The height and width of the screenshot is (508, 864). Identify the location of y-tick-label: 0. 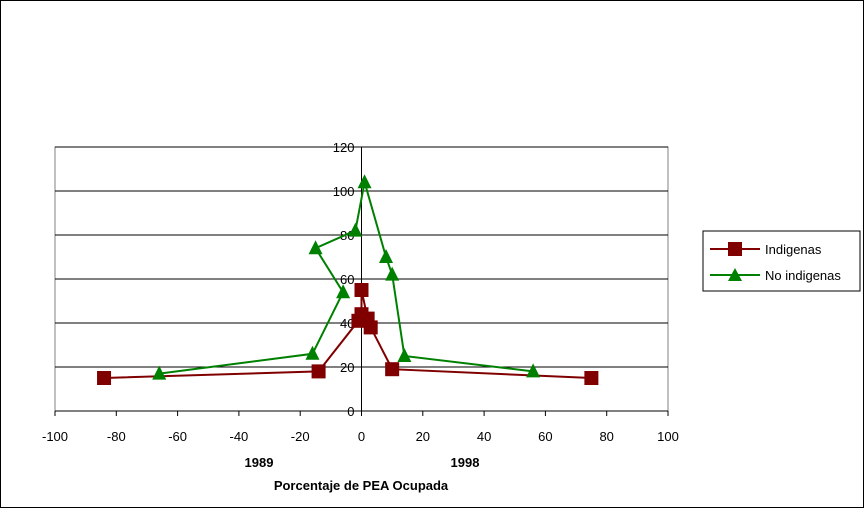
(350, 411).